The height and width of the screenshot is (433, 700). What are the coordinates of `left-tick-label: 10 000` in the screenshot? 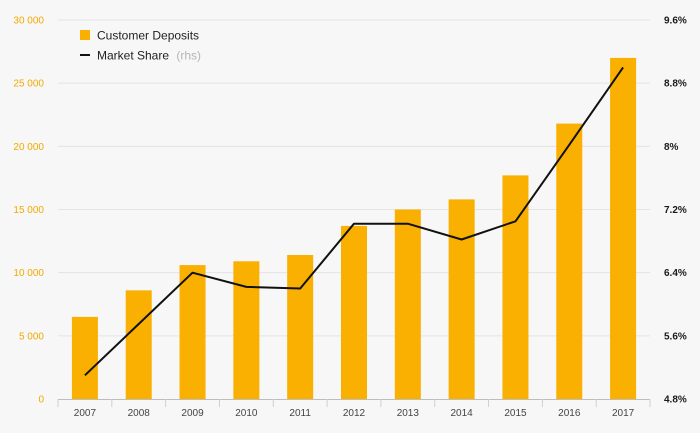 It's located at (28, 273).